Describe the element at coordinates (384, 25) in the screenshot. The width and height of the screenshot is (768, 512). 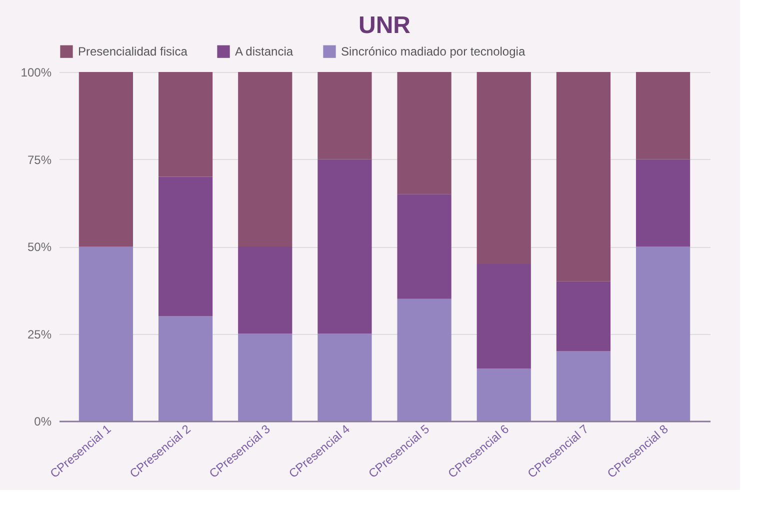
I see `chart-title: UNR` at that location.